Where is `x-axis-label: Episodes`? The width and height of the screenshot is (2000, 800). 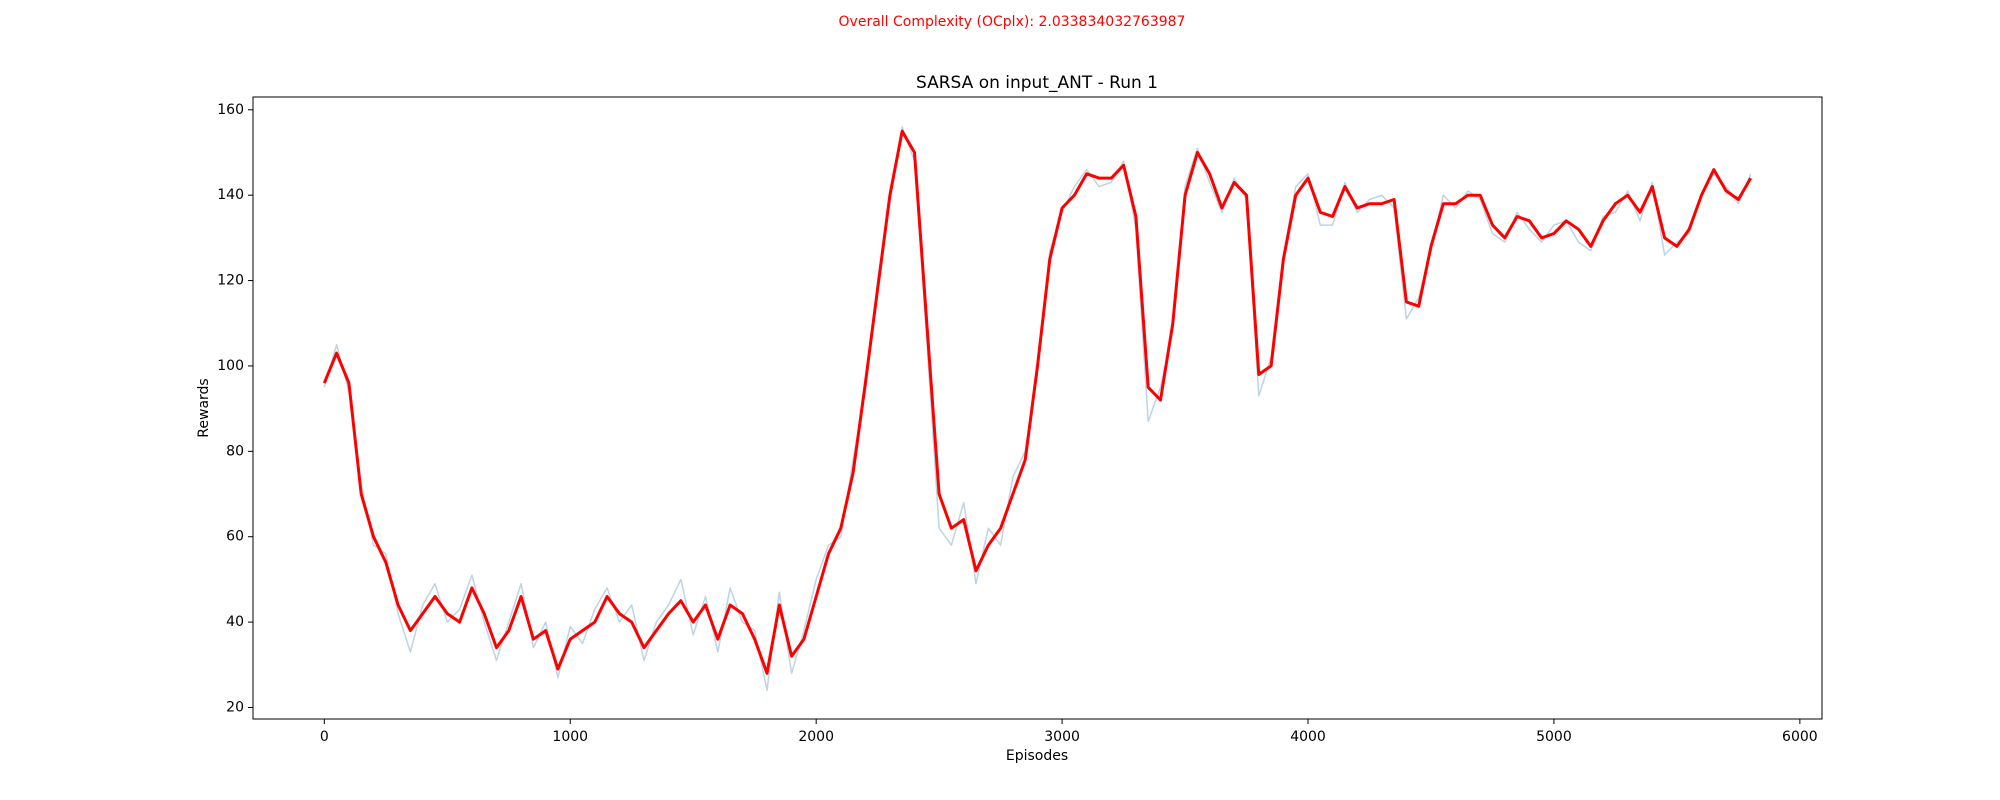
x-axis-label: Episodes is located at coordinates (1037, 756).